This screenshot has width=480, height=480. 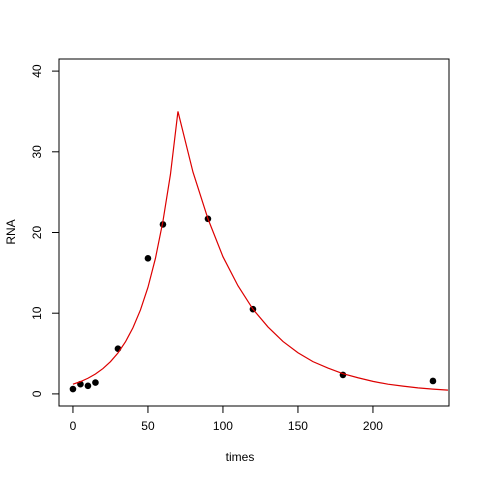 I want to click on y-tick-label: 30, so click(x=37, y=152).